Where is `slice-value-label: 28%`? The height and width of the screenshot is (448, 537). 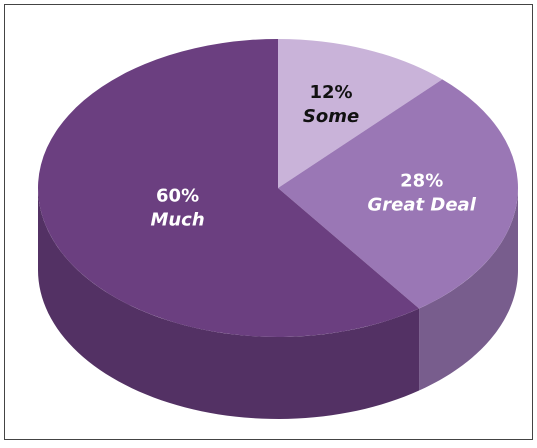 slice-value-label: 28% is located at coordinates (421, 181).